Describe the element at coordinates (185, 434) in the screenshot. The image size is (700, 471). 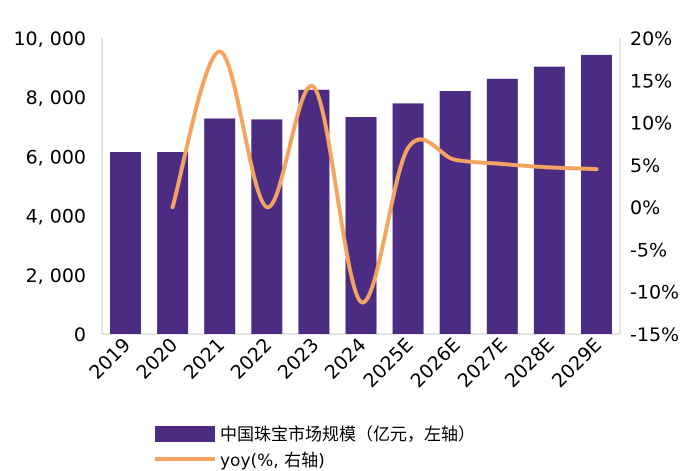
I see `legend-swatch-bar` at that location.